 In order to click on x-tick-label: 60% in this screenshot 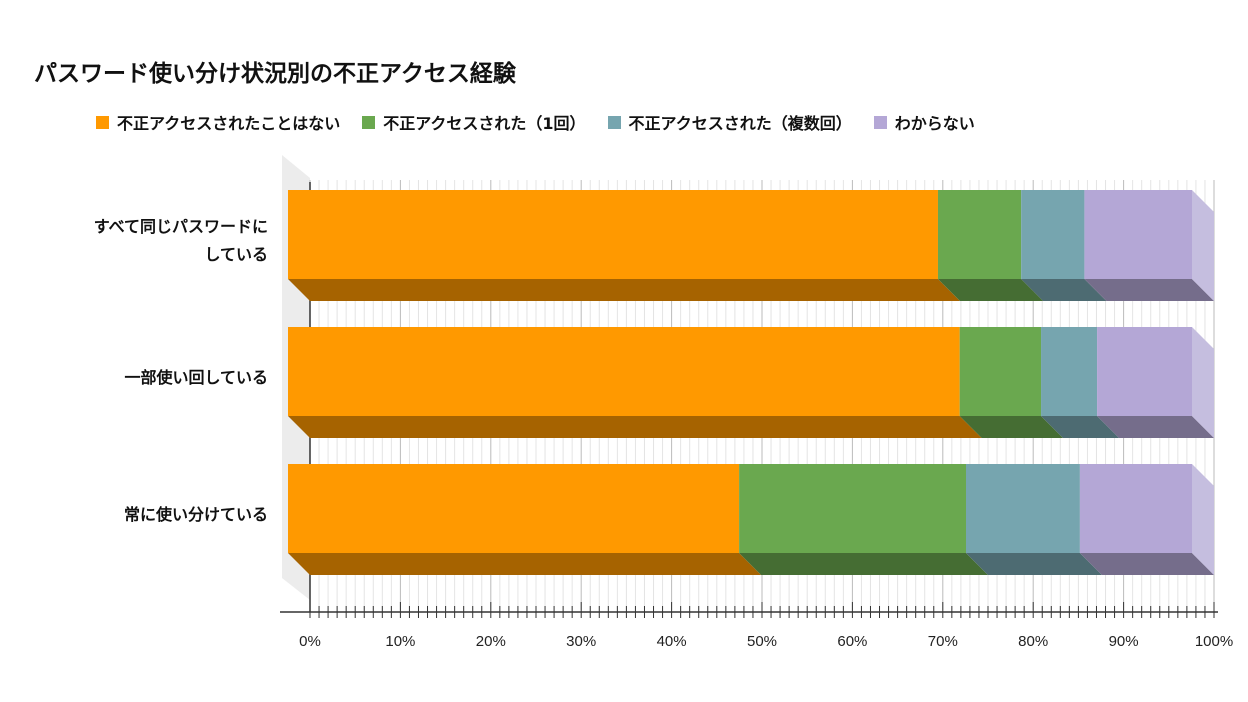, I will do `click(852, 641)`.